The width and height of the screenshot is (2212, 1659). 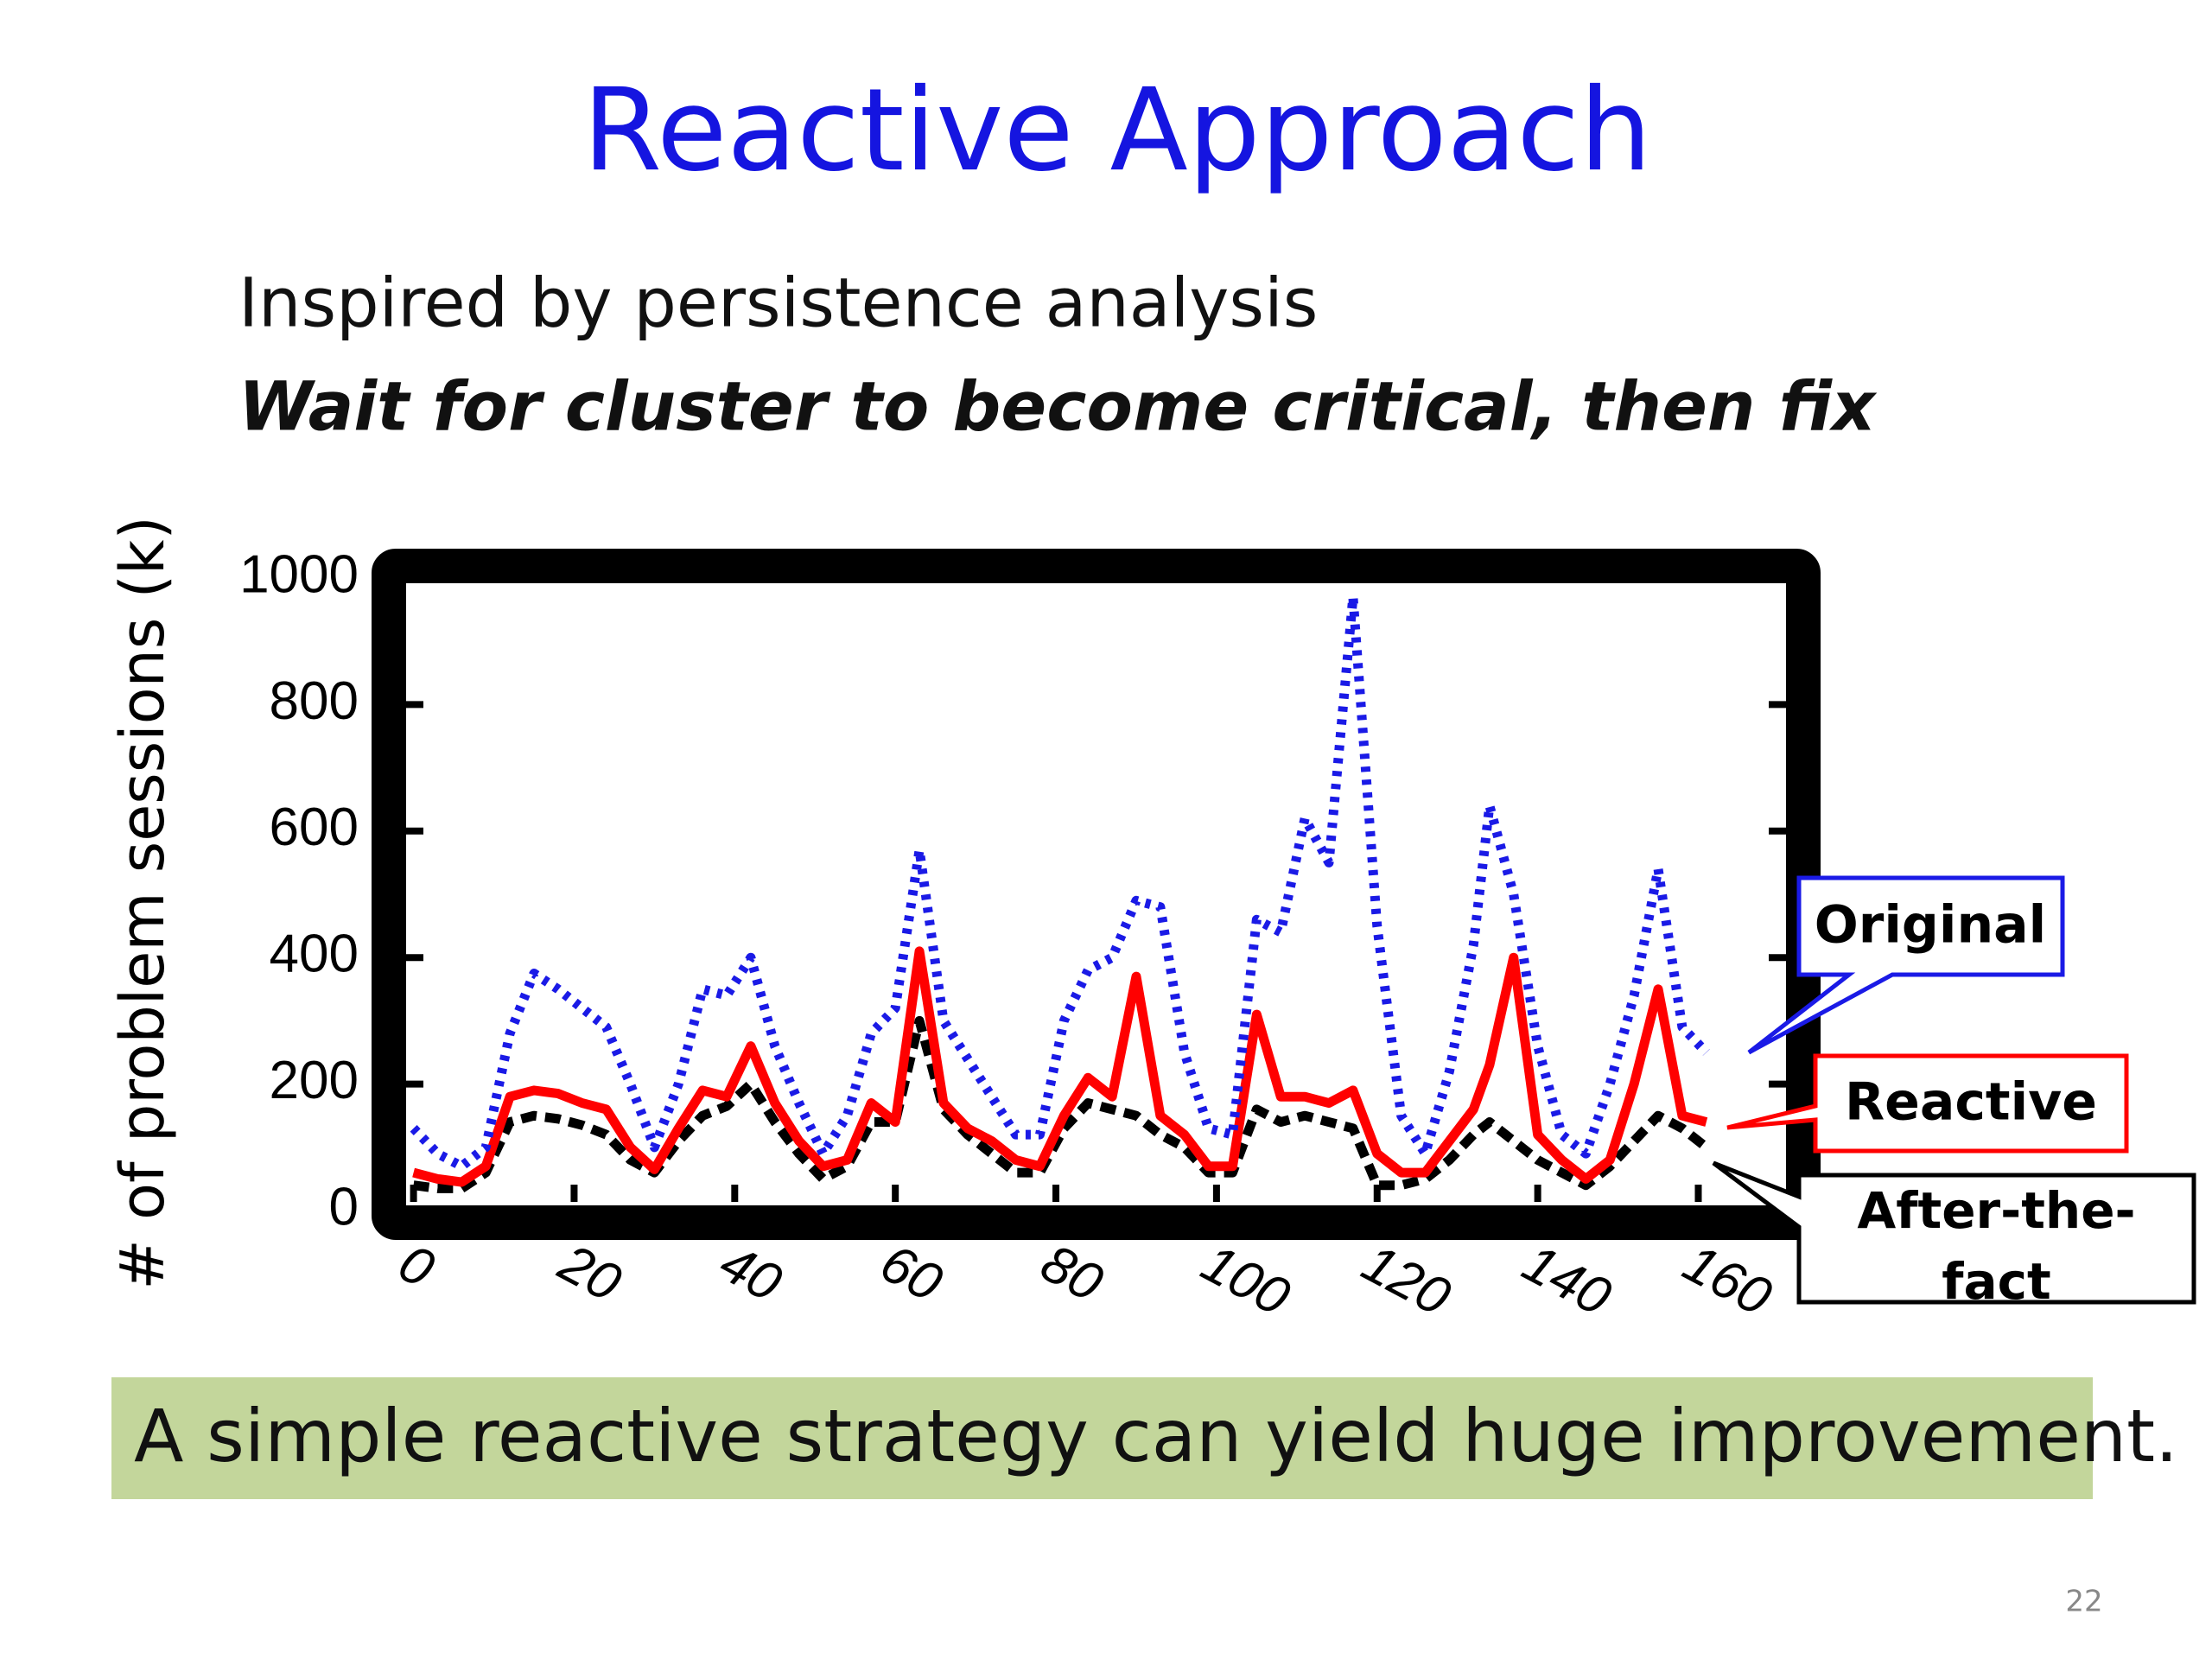 What do you see at coordinates (1971, 1102) in the screenshot?
I see `legend-label: Reactive` at bounding box center [1971, 1102].